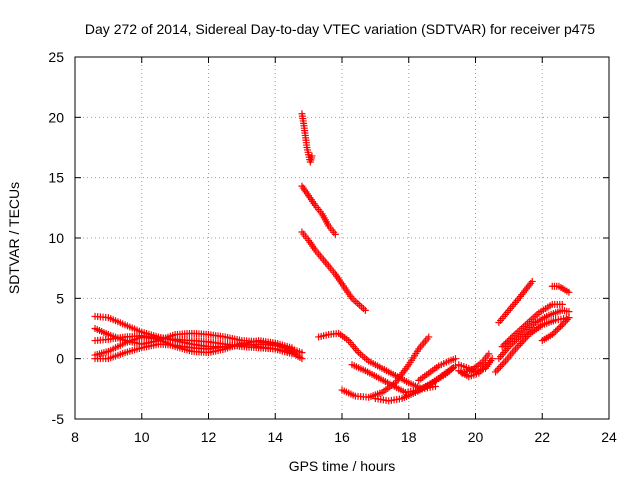 This screenshot has width=640, height=480. I want to click on y-tick-label: 10, so click(56, 238).